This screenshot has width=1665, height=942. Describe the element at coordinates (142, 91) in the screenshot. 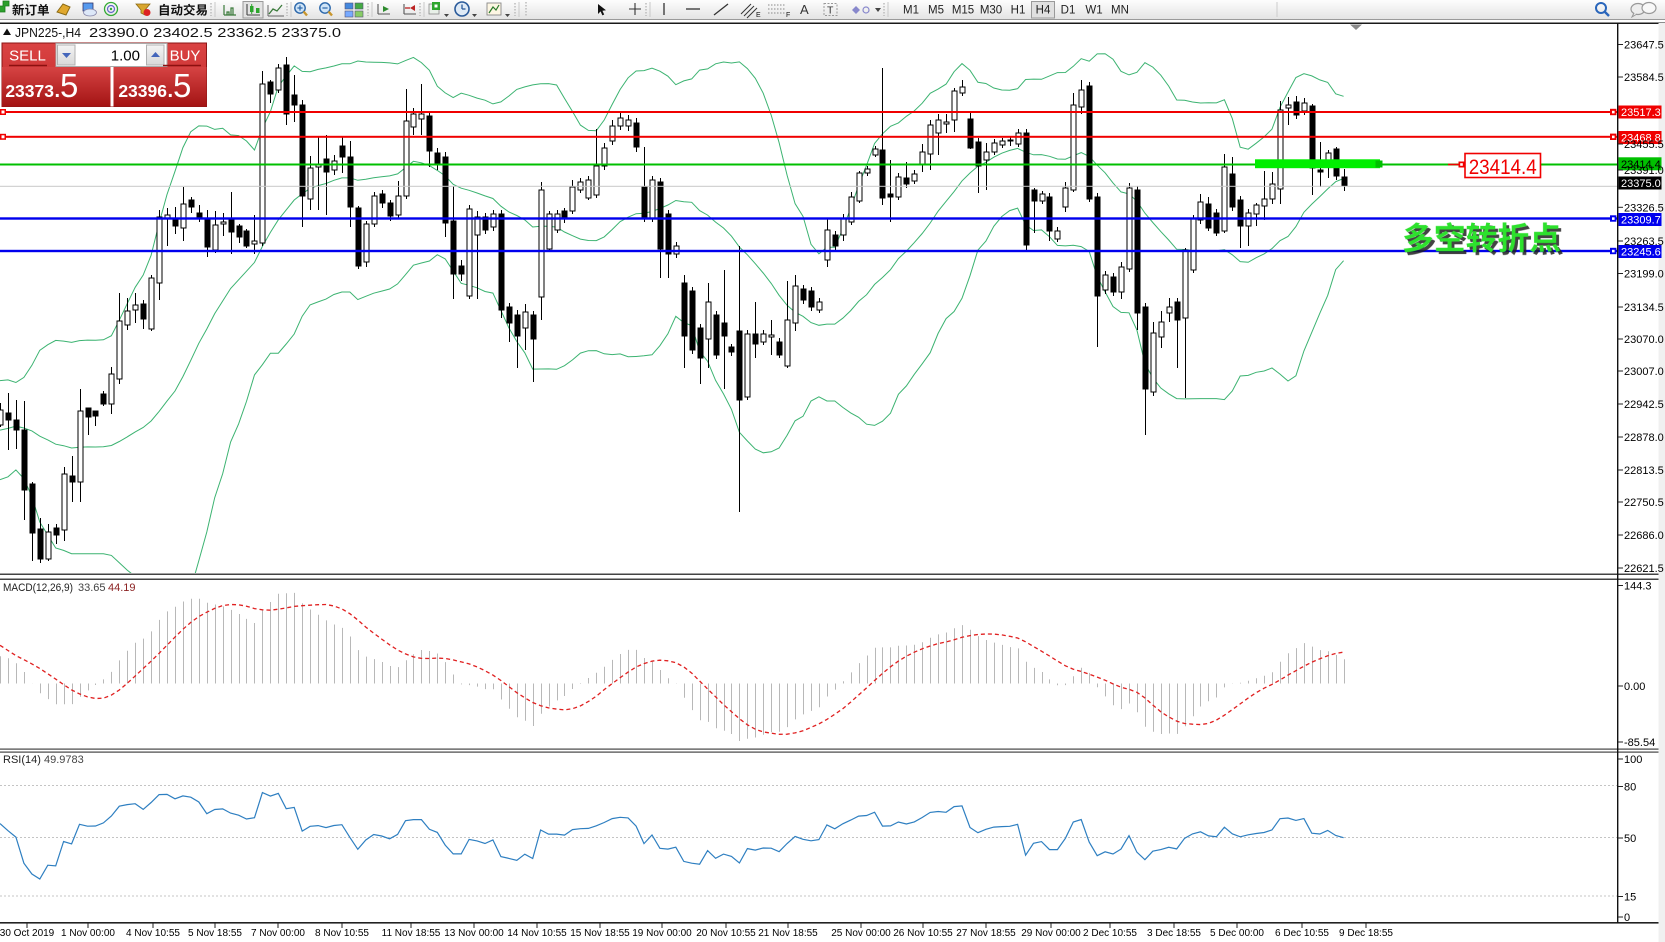

I see `svg-text: 23396` at that location.